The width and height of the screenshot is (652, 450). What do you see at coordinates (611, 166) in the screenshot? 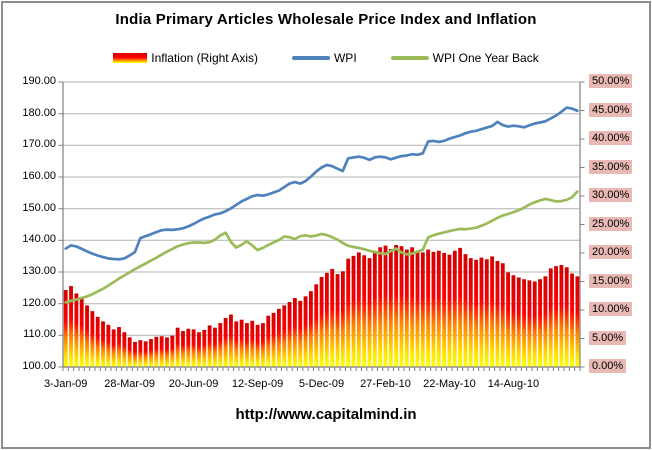
I see `right-axis-label: 35.00%` at bounding box center [611, 166].